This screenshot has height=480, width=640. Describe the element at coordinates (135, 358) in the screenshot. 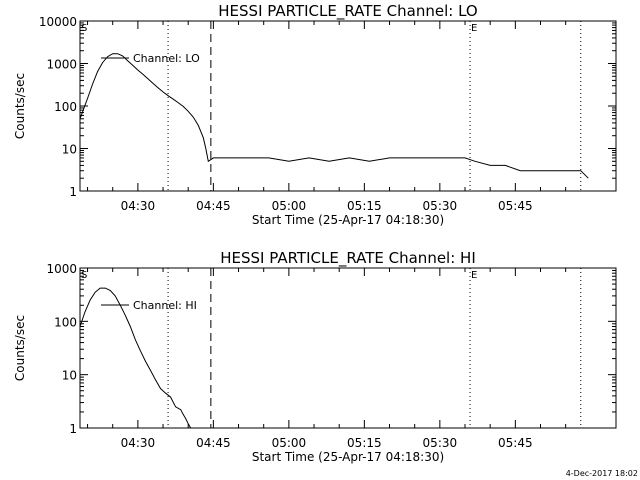

I see `series-line` at that location.